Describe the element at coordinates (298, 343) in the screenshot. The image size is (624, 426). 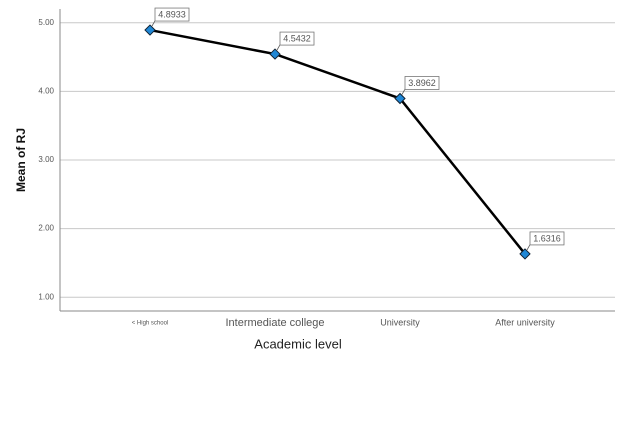
I see `x-axis-title: Academic level` at that location.